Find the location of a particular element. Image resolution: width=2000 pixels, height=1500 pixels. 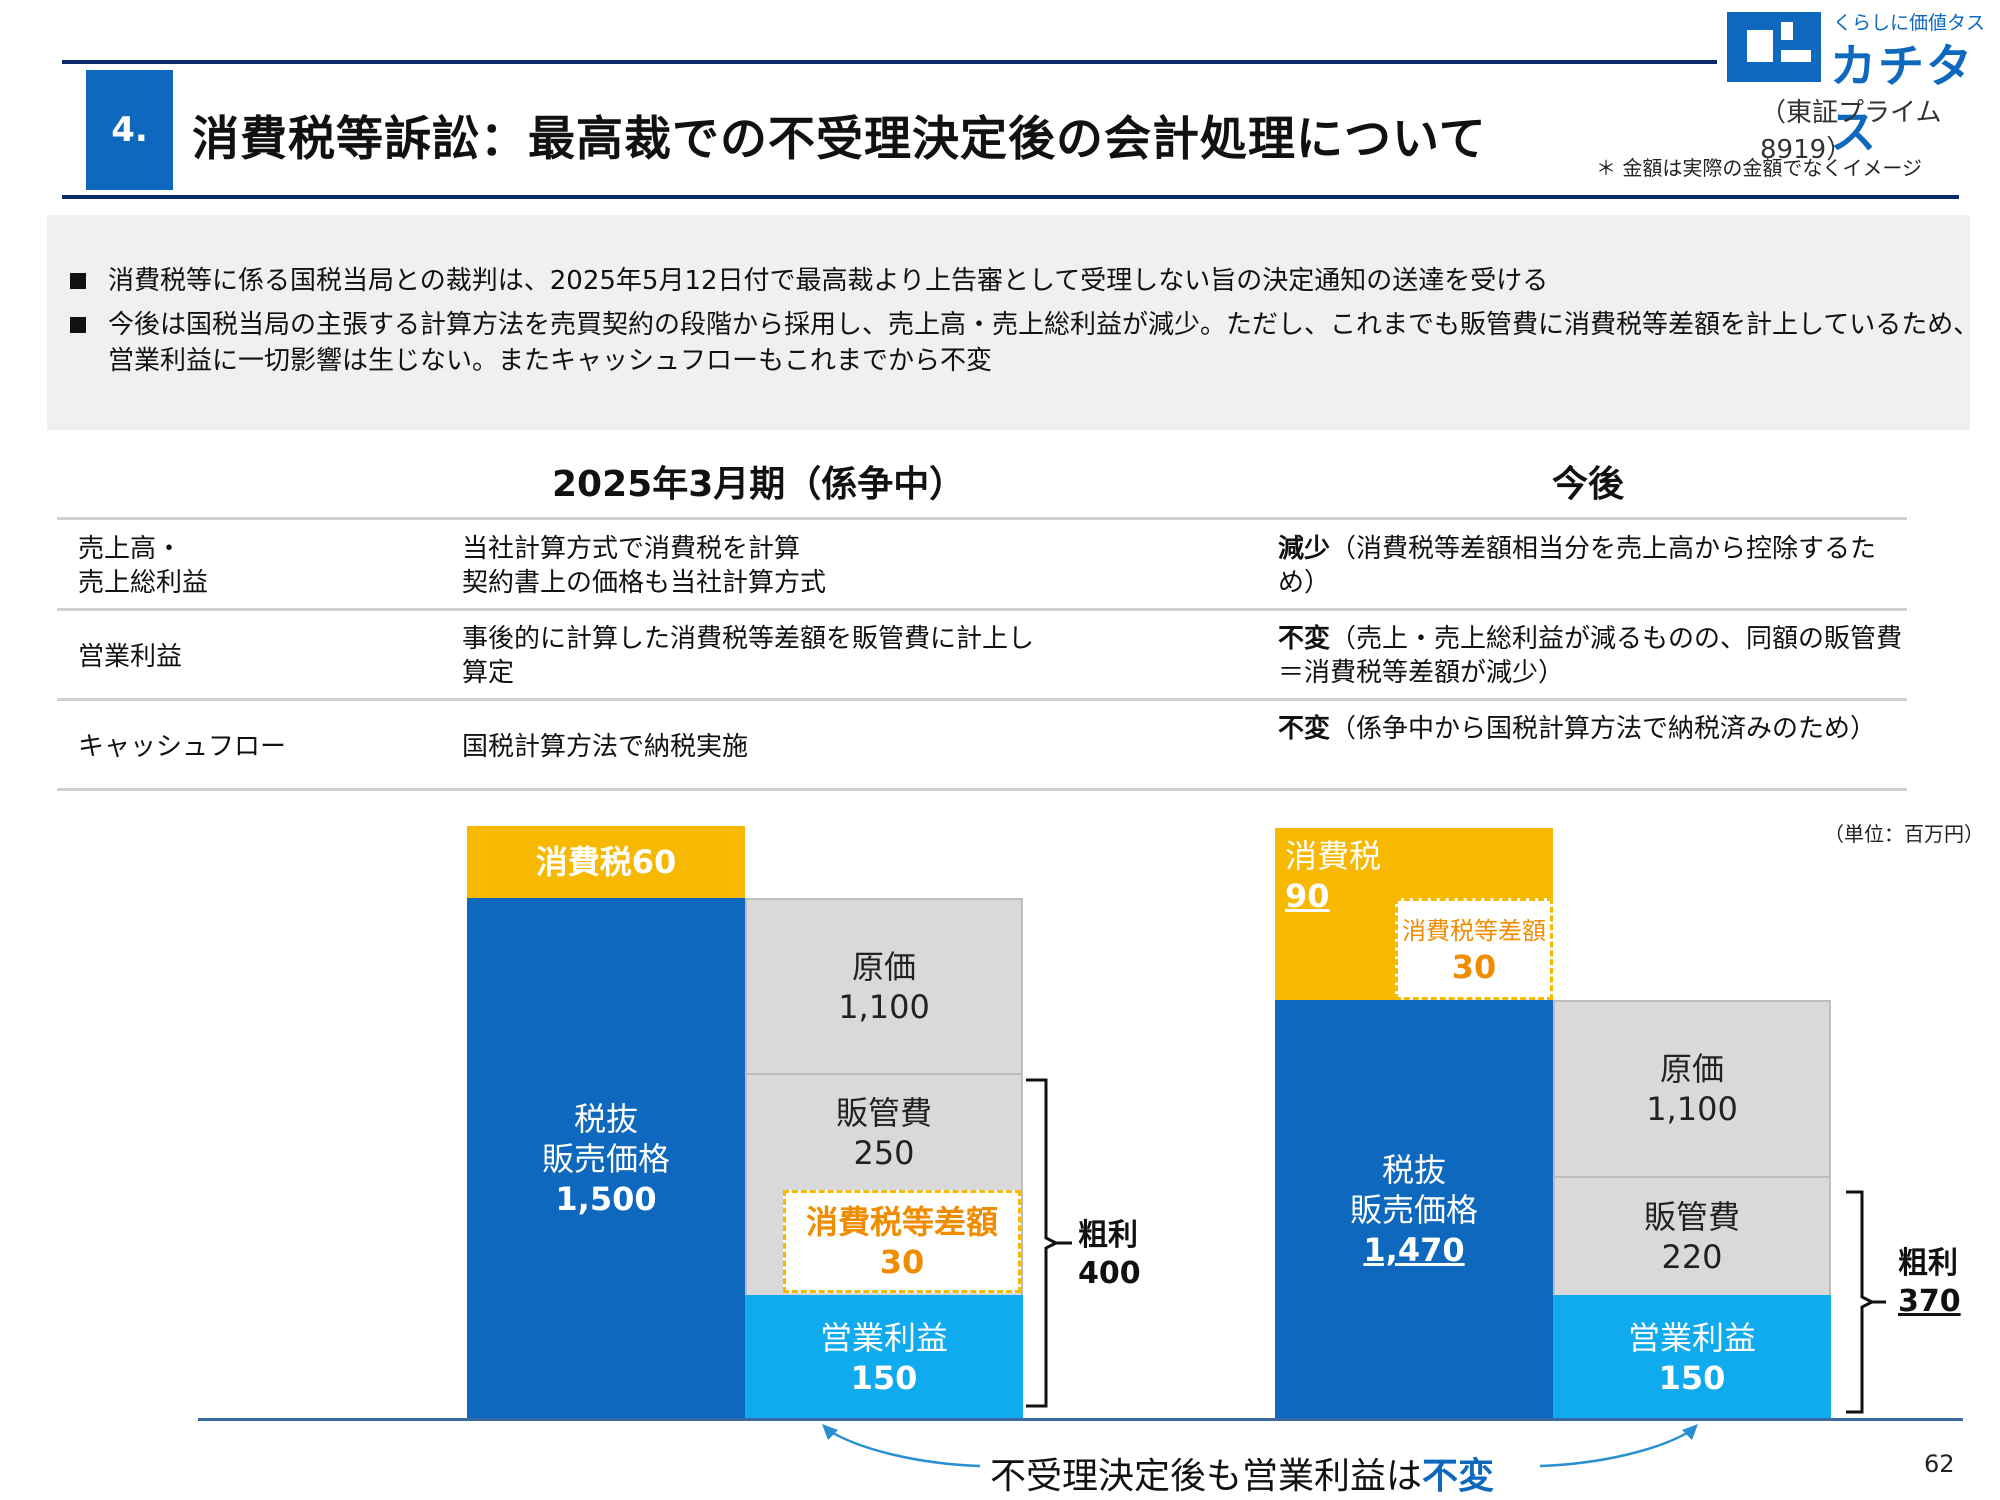

left-consumption-tax-block: 消費税60 is located at coordinates (606, 862).